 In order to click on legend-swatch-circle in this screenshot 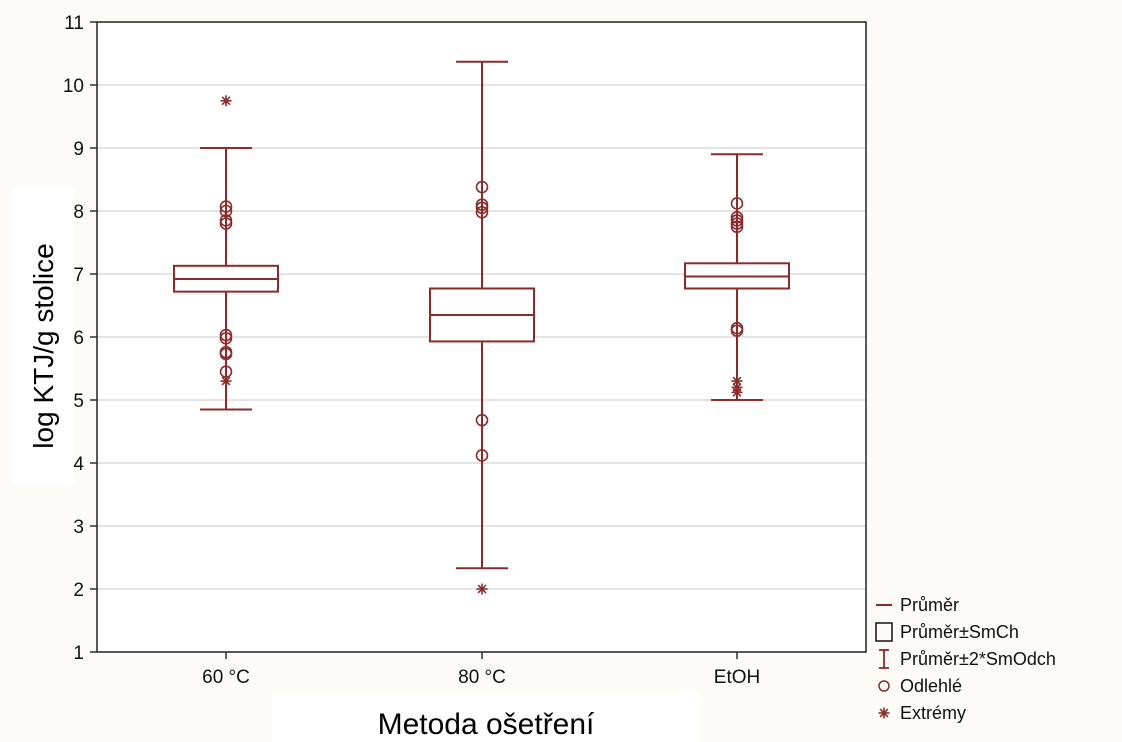, I will do `click(884, 686)`.